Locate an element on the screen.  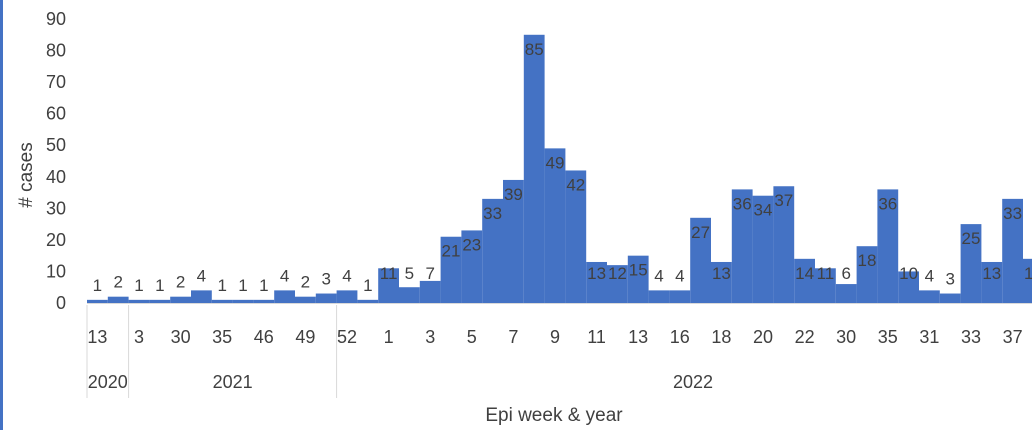
data-label: 85 is located at coordinates (534, 49).